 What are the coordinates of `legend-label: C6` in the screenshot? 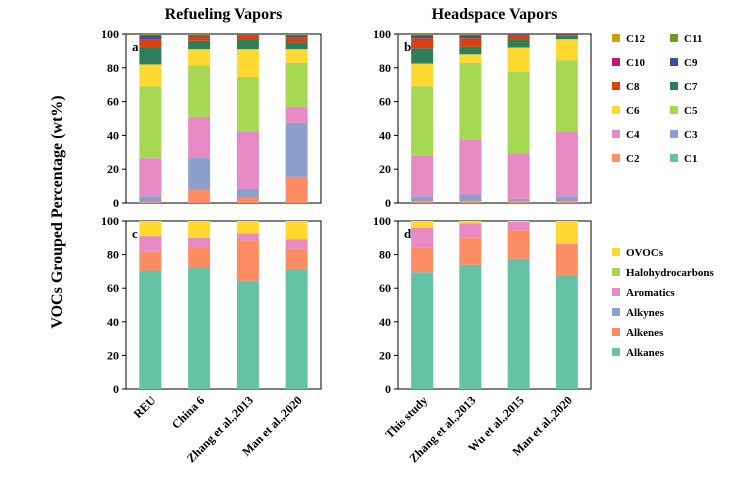 It's located at (633, 111).